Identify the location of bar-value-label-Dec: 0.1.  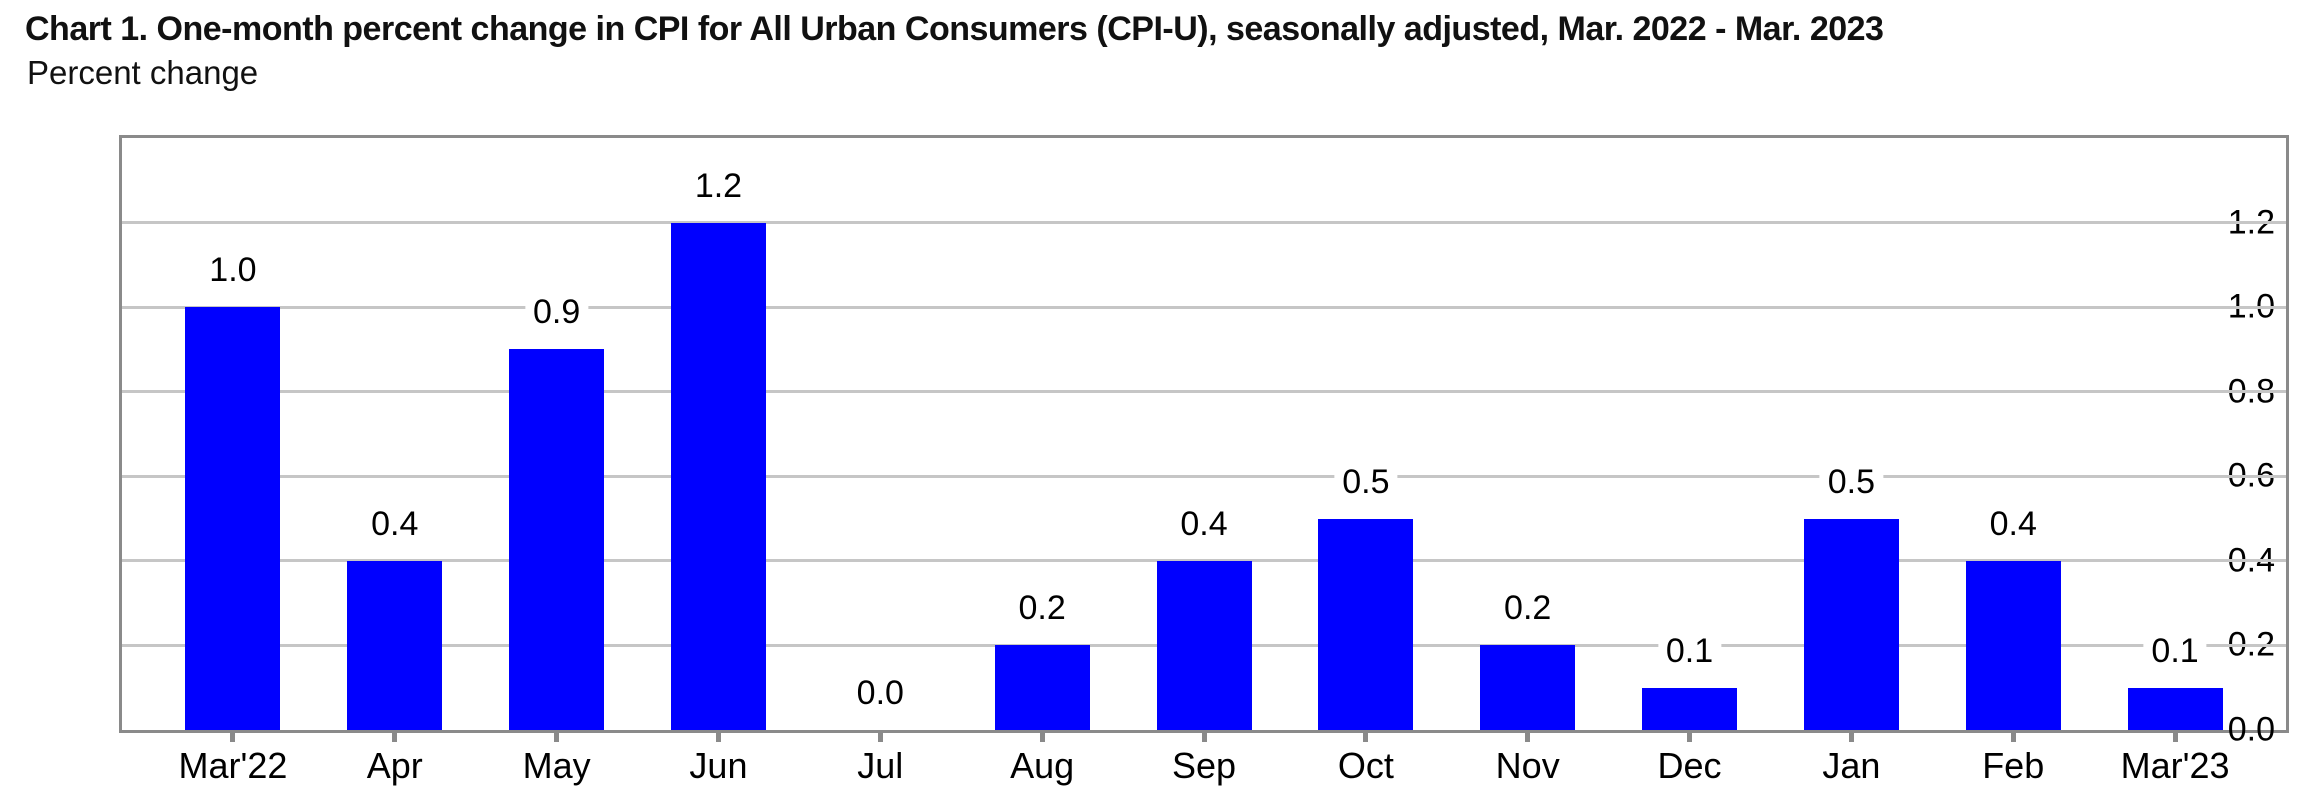
(1689, 650).